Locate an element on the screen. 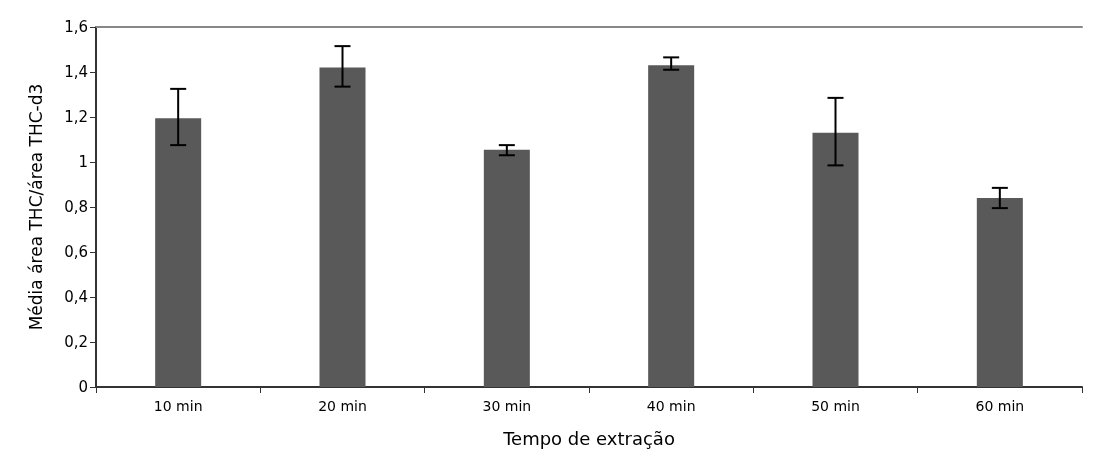 This screenshot has width=1095, height=464. y-tick-label: 0 is located at coordinates (83, 387).